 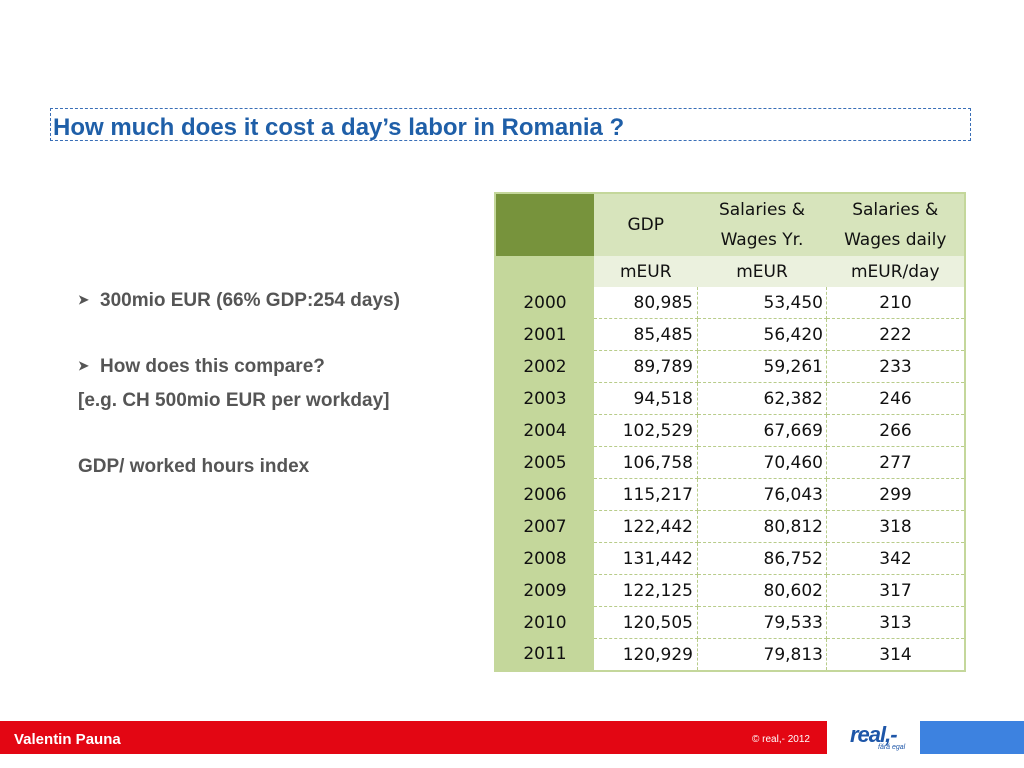 I want to click on salaries-yr-cell: 80,602, so click(x=762, y=591).